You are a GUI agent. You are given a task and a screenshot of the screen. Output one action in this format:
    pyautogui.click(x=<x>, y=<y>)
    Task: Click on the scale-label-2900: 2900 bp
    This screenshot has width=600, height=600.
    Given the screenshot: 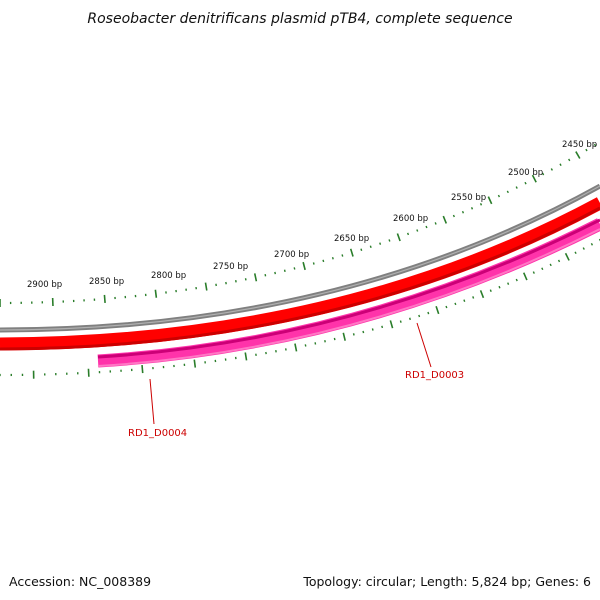 What is the action you would take?
    pyautogui.click(x=44, y=285)
    